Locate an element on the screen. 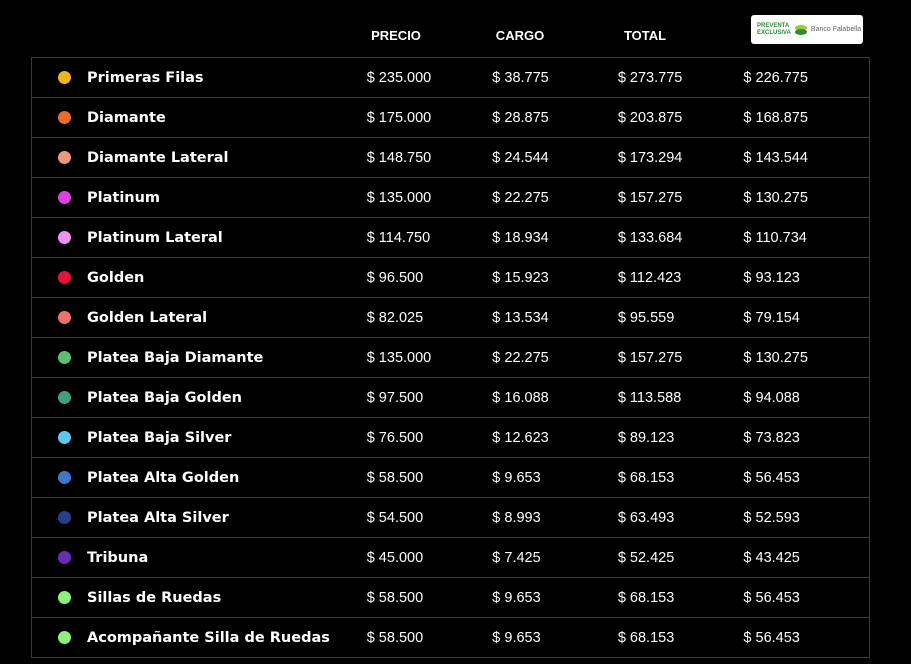  logo-line2: EXCLUSIVA is located at coordinates (774, 32).